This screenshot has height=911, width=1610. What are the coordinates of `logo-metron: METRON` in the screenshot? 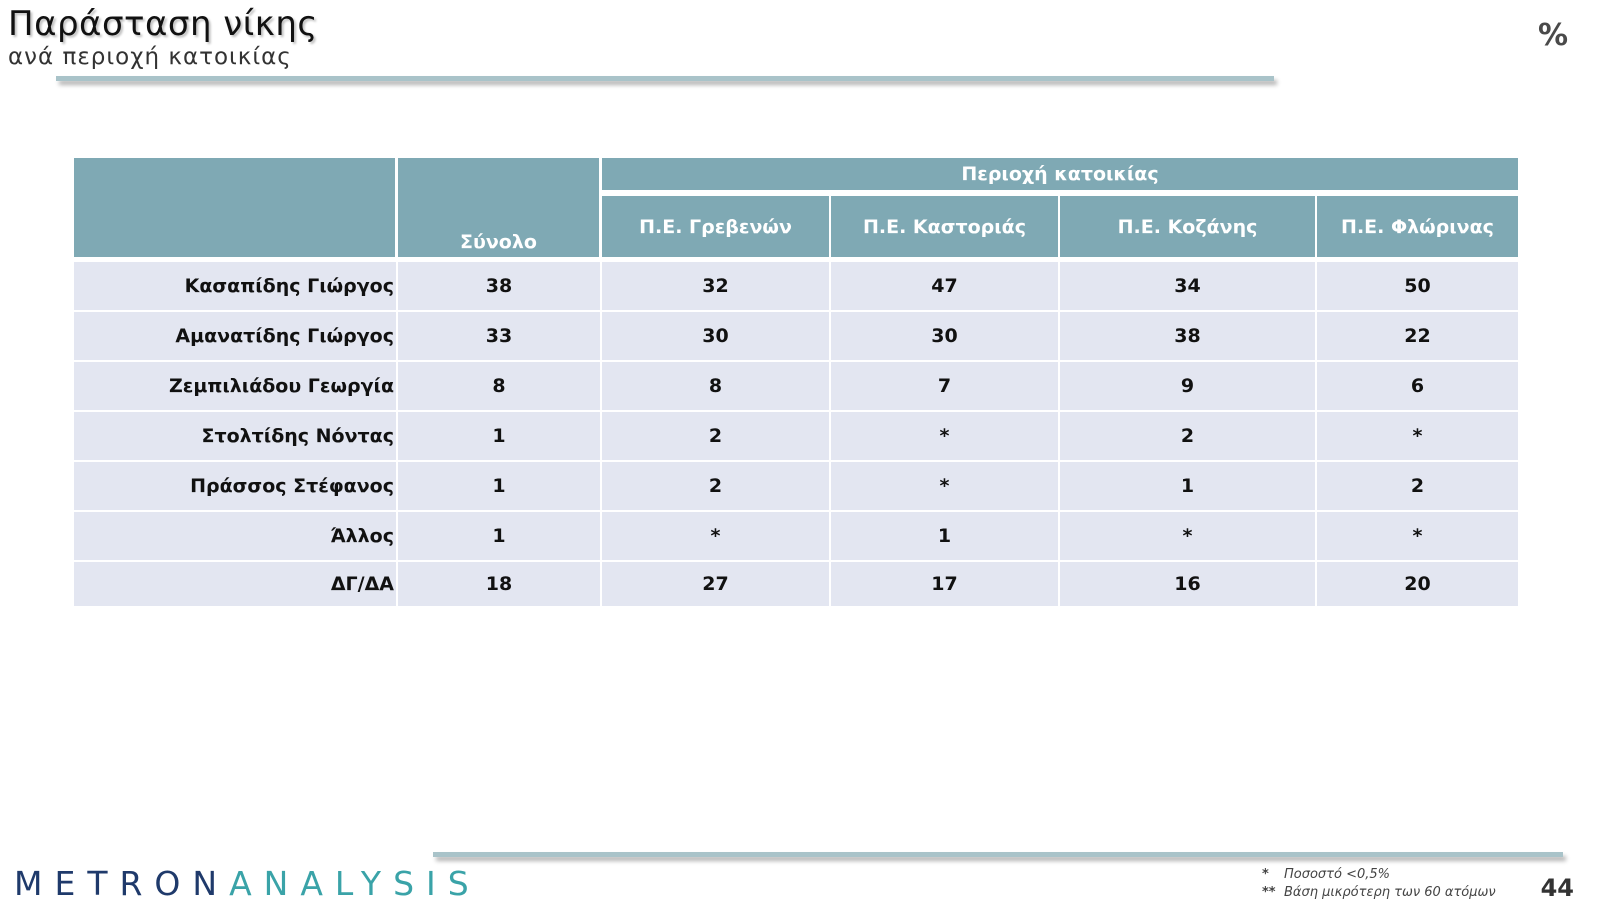 It's located at (122, 883).